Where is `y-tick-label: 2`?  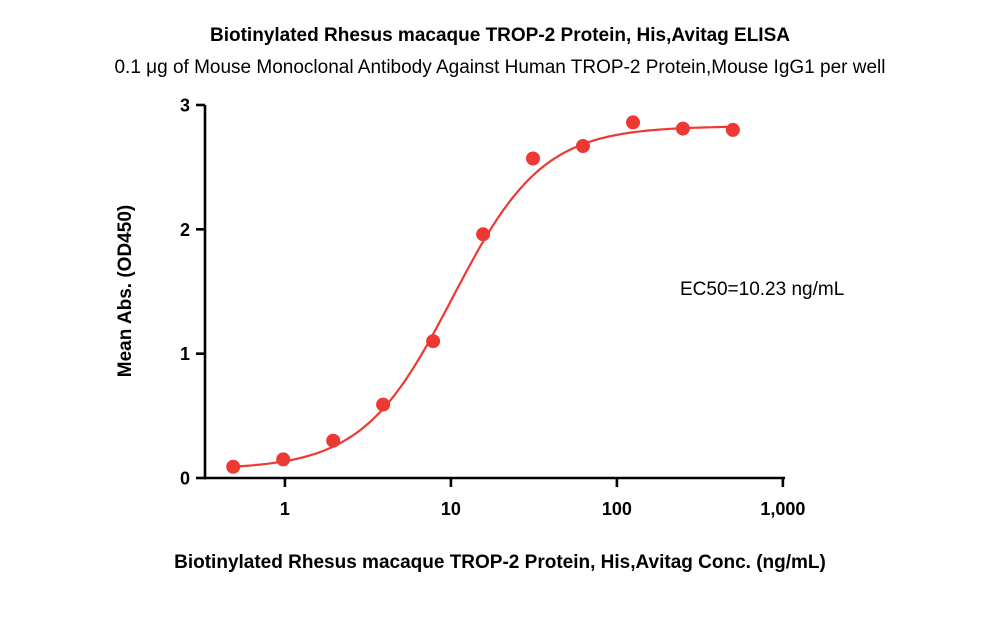 y-tick-label: 2 is located at coordinates (185, 230).